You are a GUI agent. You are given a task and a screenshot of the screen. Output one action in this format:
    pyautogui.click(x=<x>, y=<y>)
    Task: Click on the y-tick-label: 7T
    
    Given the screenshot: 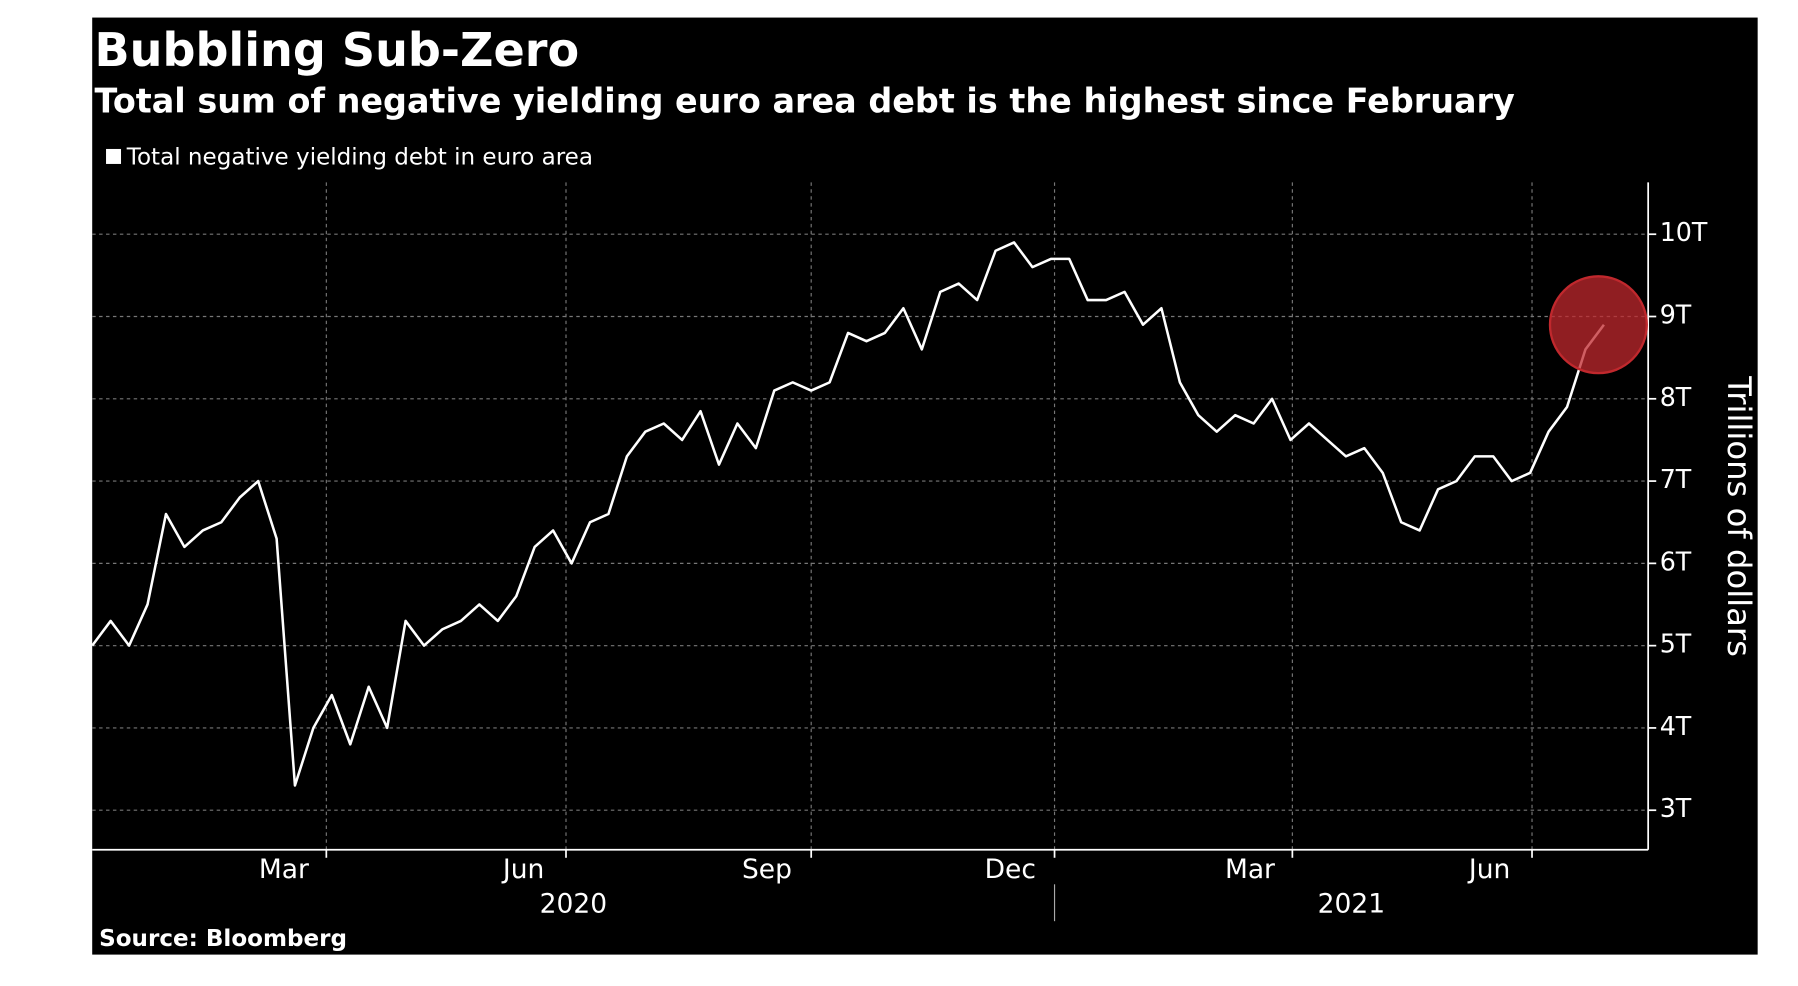 What is the action you would take?
    pyautogui.click(x=1676, y=479)
    